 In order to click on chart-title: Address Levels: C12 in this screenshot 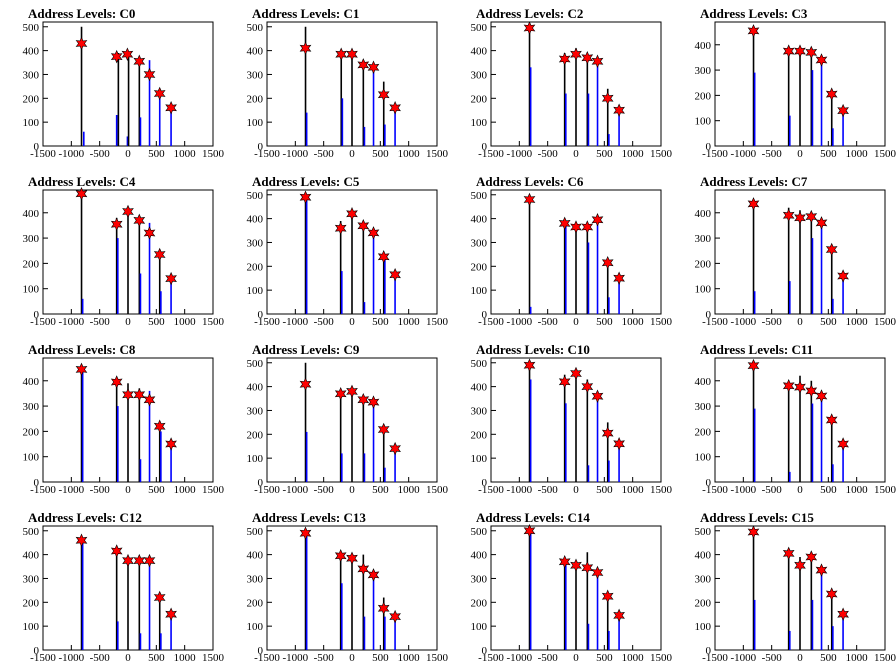, I will do `click(85, 517)`.